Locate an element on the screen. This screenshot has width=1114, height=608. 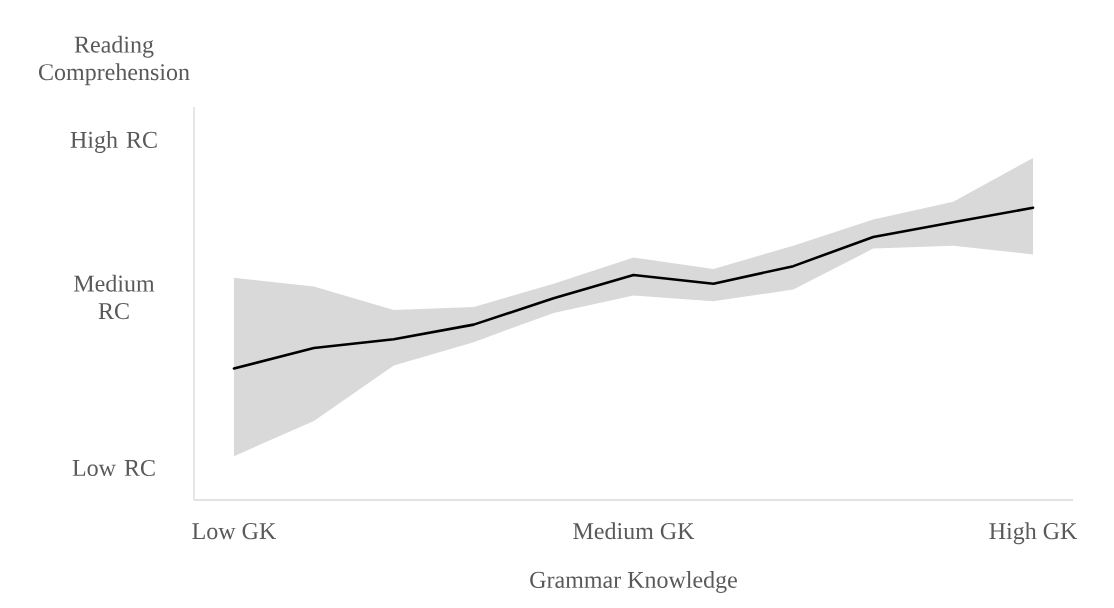
text: Low RC is located at coordinates (113, 468).